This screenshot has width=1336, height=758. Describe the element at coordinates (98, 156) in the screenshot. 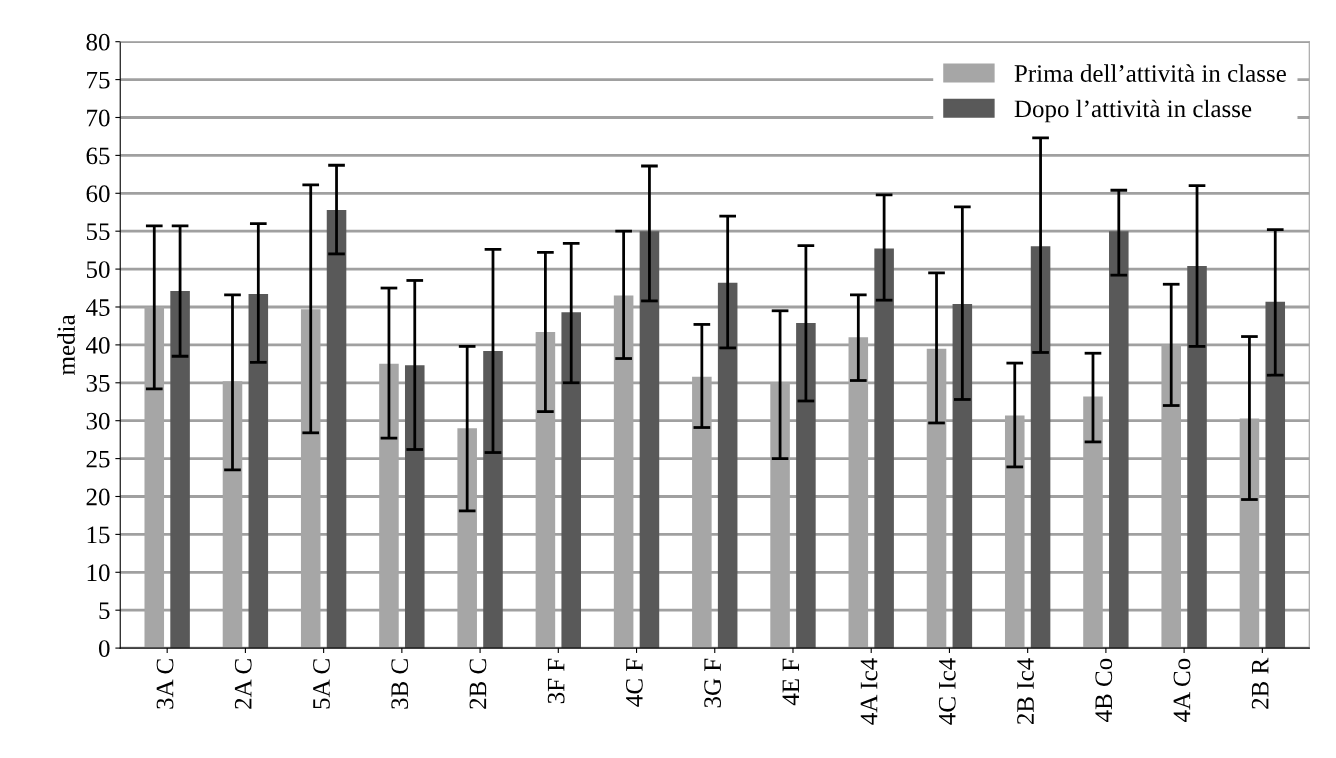

I see `y-tick-label: 65` at that location.